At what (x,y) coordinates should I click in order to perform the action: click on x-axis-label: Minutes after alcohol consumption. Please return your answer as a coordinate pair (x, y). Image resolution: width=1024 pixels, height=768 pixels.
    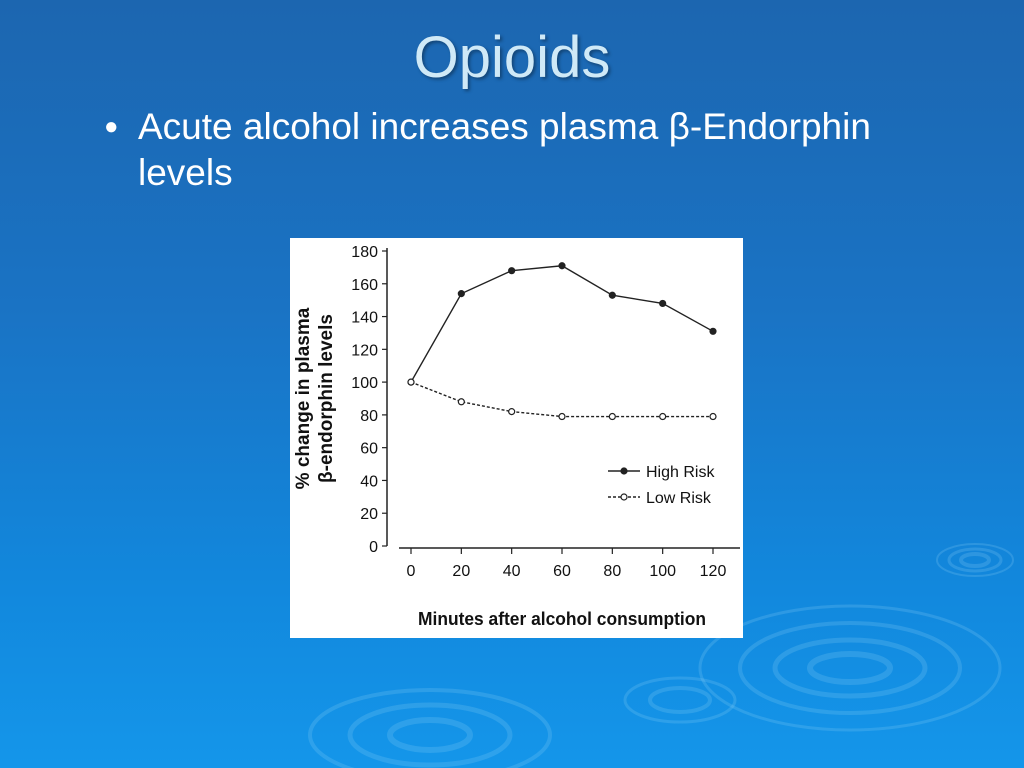
    Looking at the image, I should click on (562, 619).